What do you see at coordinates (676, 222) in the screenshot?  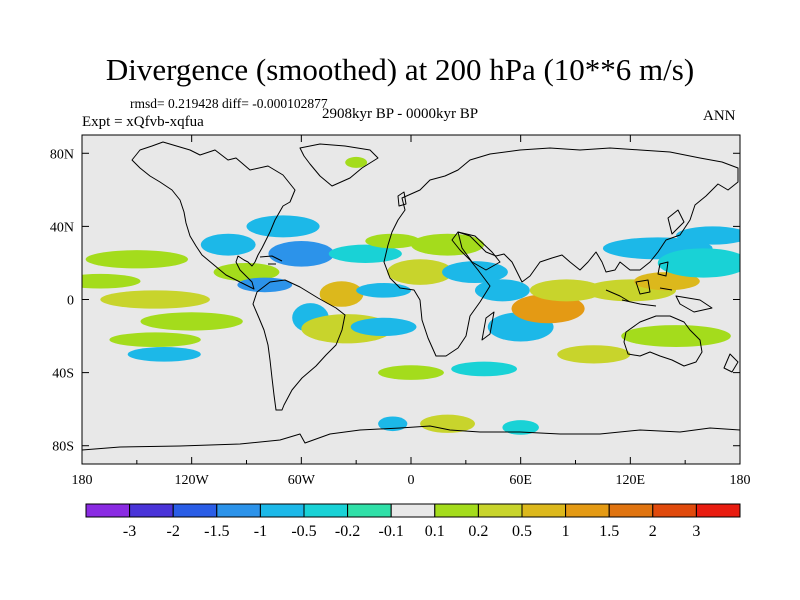 I see `coast-japan` at bounding box center [676, 222].